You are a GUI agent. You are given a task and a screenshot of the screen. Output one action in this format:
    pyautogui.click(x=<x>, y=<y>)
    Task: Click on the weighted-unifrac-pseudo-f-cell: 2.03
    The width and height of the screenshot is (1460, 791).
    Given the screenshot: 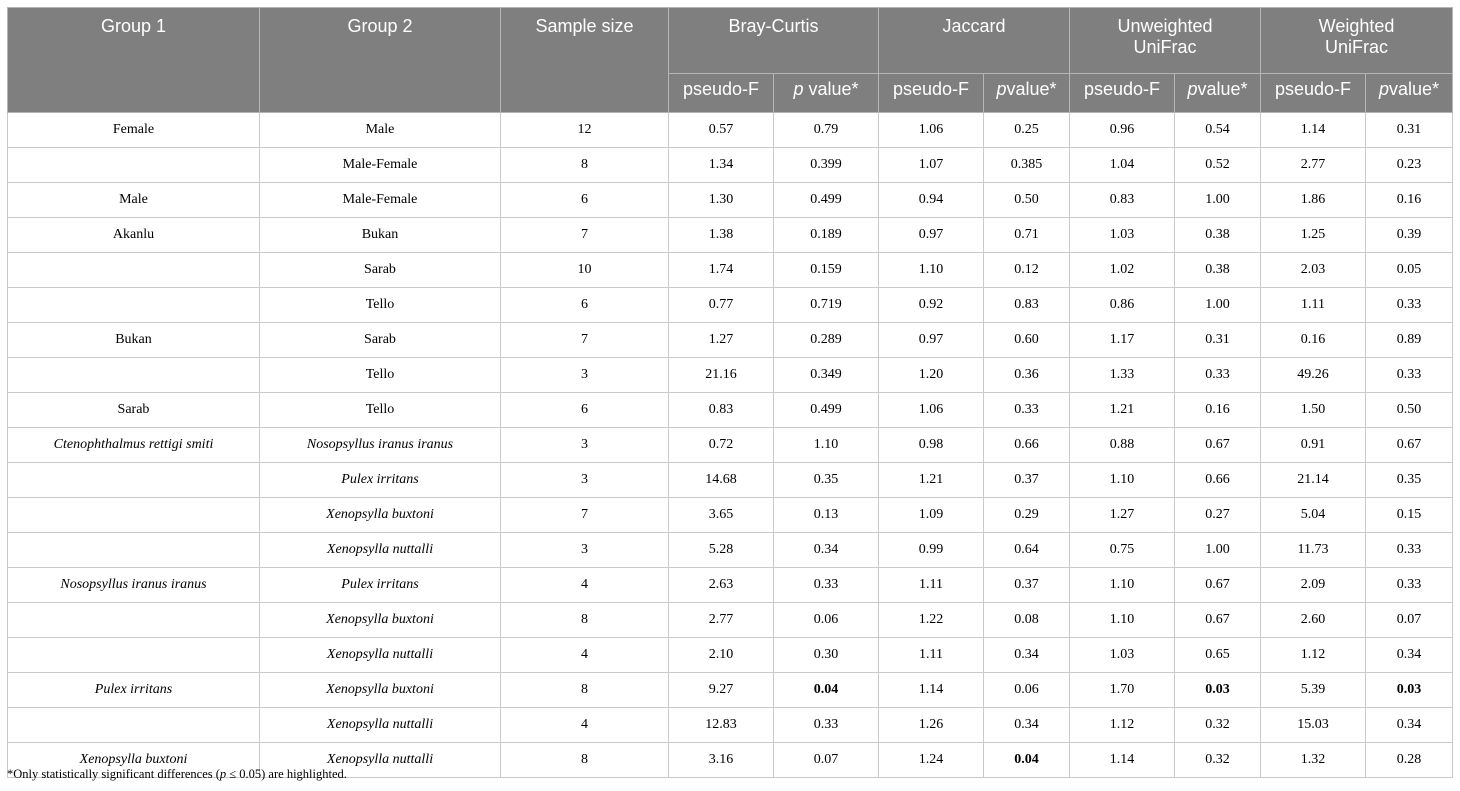 What is the action you would take?
    pyautogui.click(x=1313, y=270)
    